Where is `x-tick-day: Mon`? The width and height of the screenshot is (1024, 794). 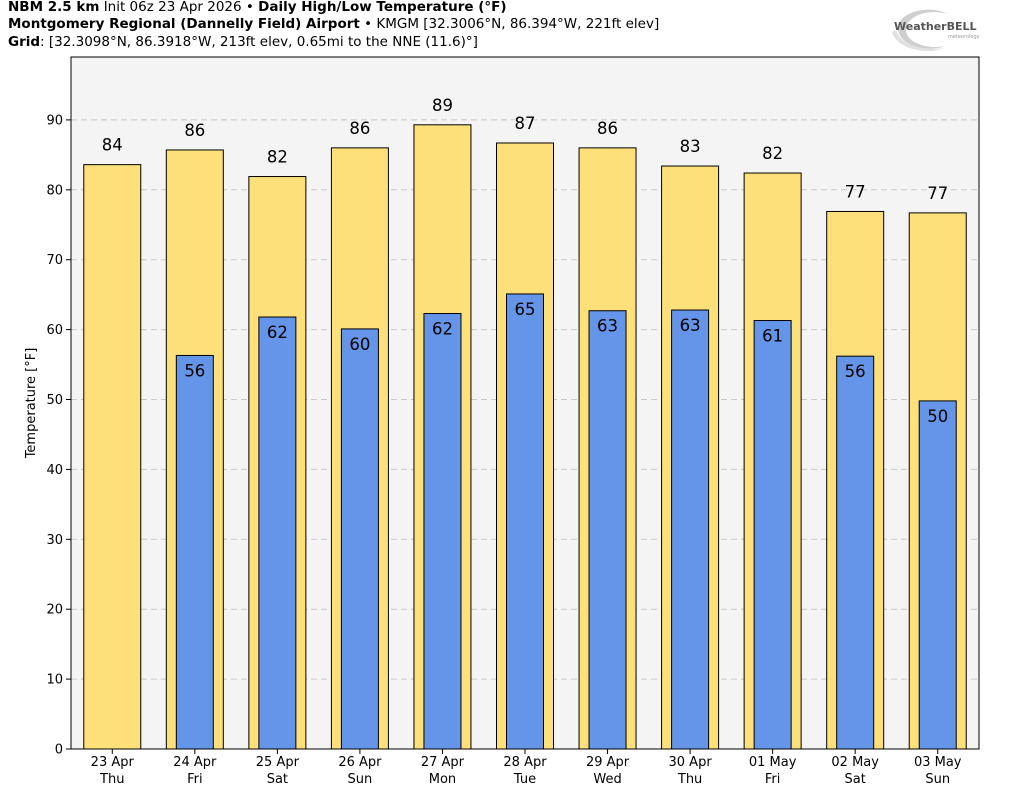
x-tick-day: Mon is located at coordinates (442, 779).